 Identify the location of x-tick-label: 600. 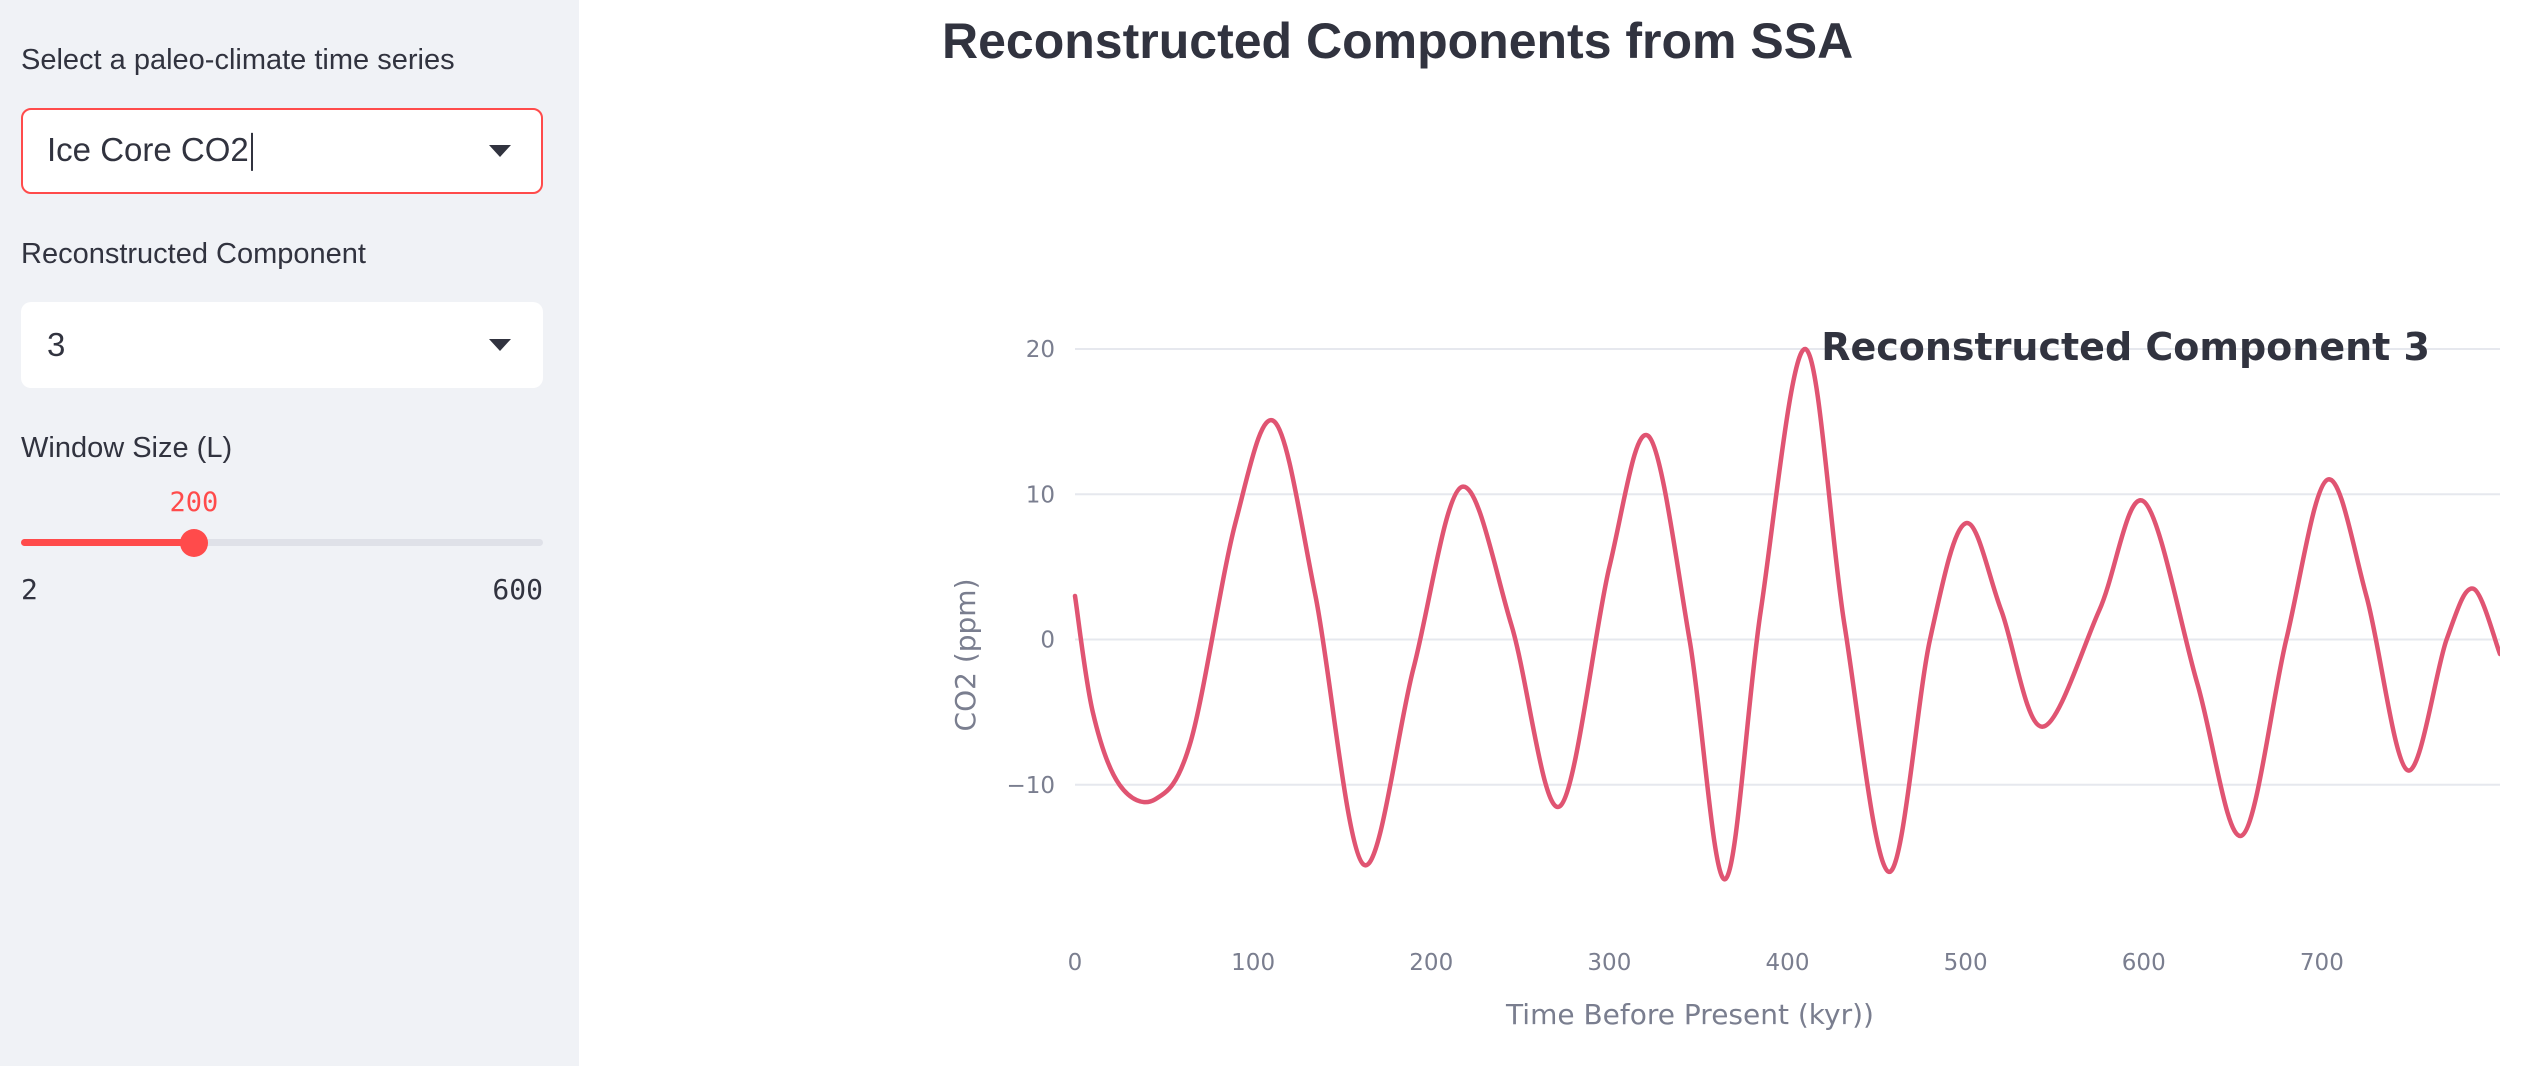
(2144, 963).